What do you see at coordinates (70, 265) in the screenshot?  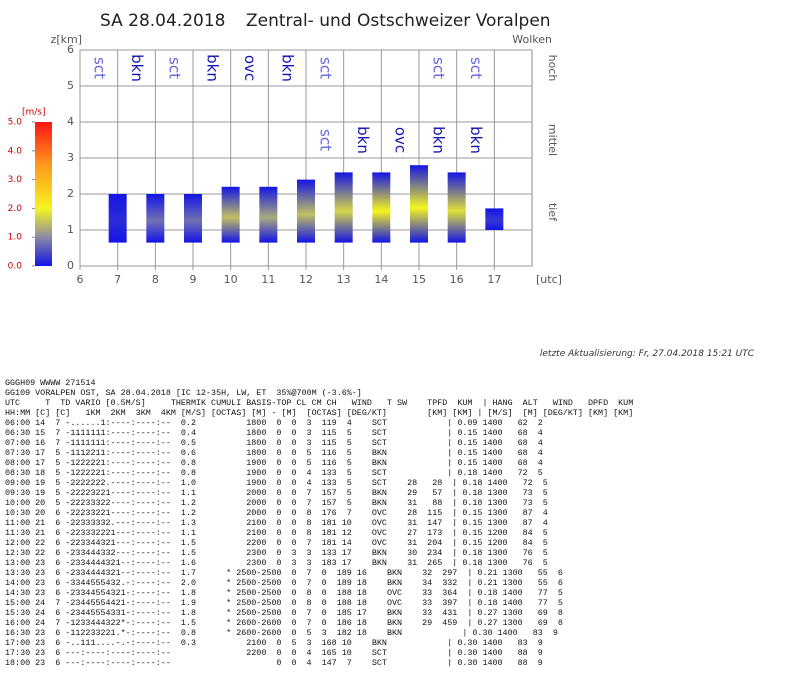 I see `y-tick-label: 0` at bounding box center [70, 265].